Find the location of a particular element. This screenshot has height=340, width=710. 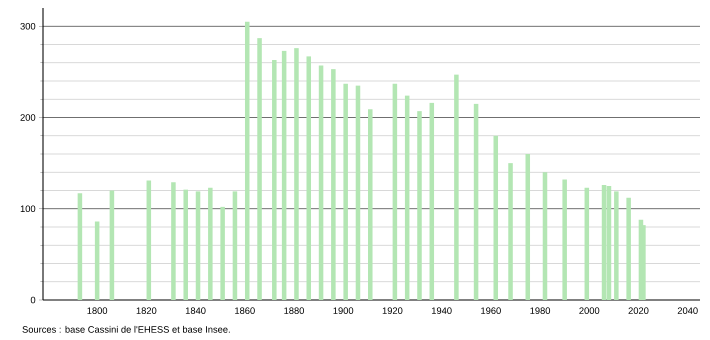

x-tick-label: 2020 is located at coordinates (638, 310).